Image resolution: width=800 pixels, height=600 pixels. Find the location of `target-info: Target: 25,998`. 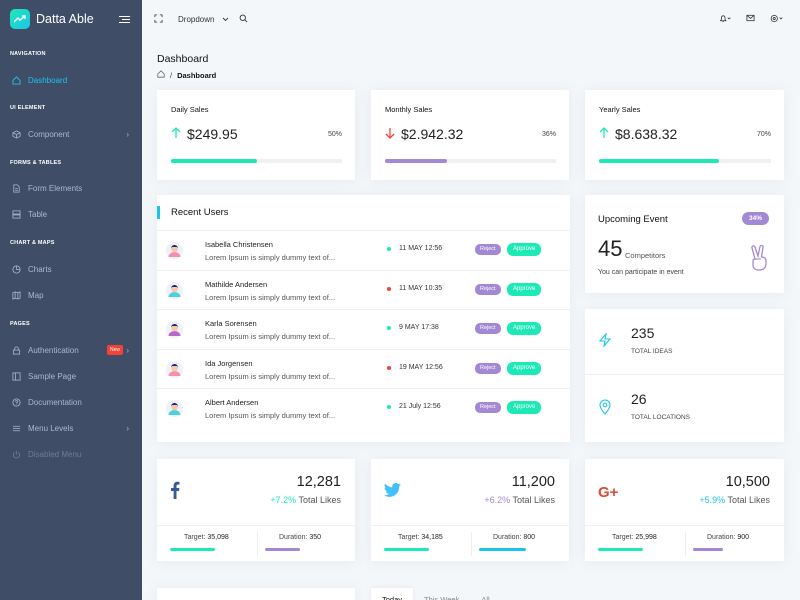

target-info: Target: 25,998 is located at coordinates (634, 537).